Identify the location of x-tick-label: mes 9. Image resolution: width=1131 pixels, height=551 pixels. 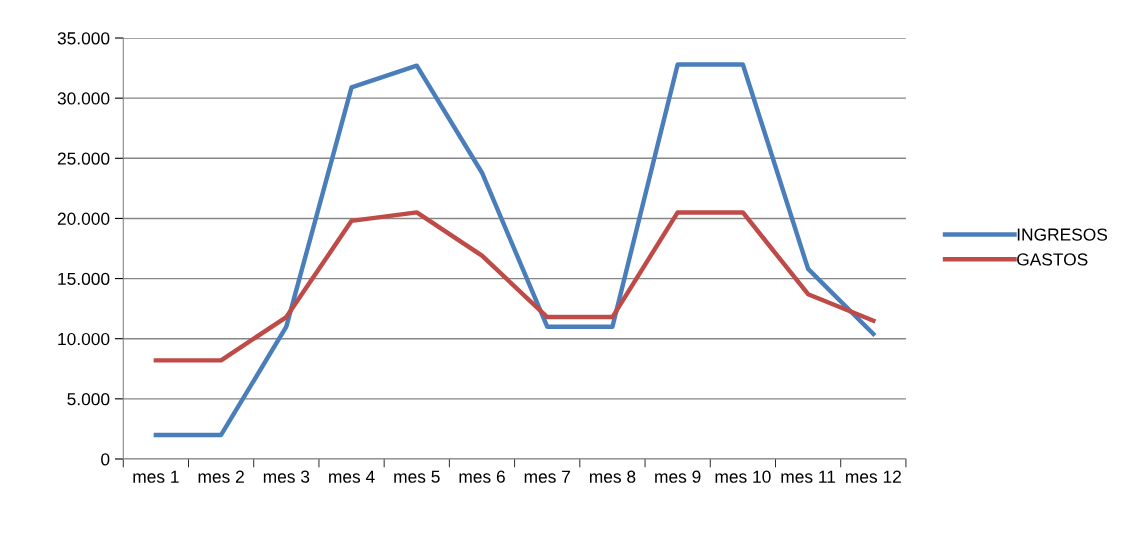
(678, 476).